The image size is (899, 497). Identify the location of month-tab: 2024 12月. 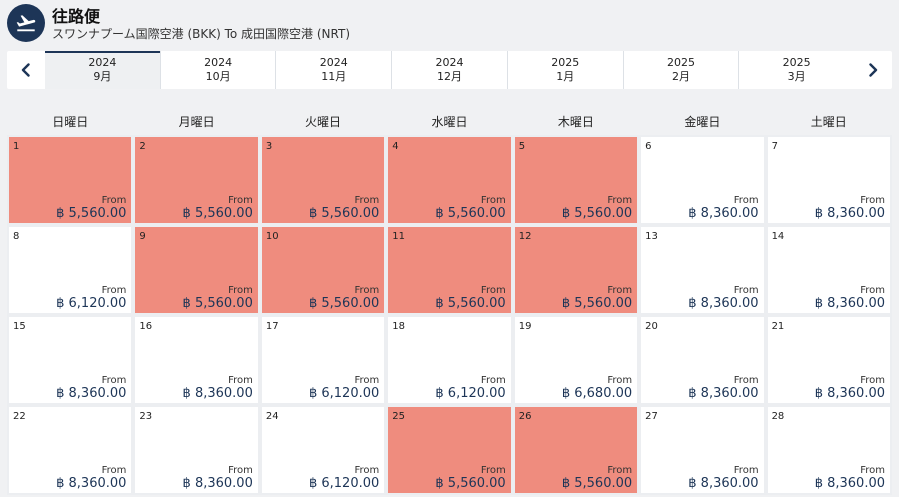
(449, 70).